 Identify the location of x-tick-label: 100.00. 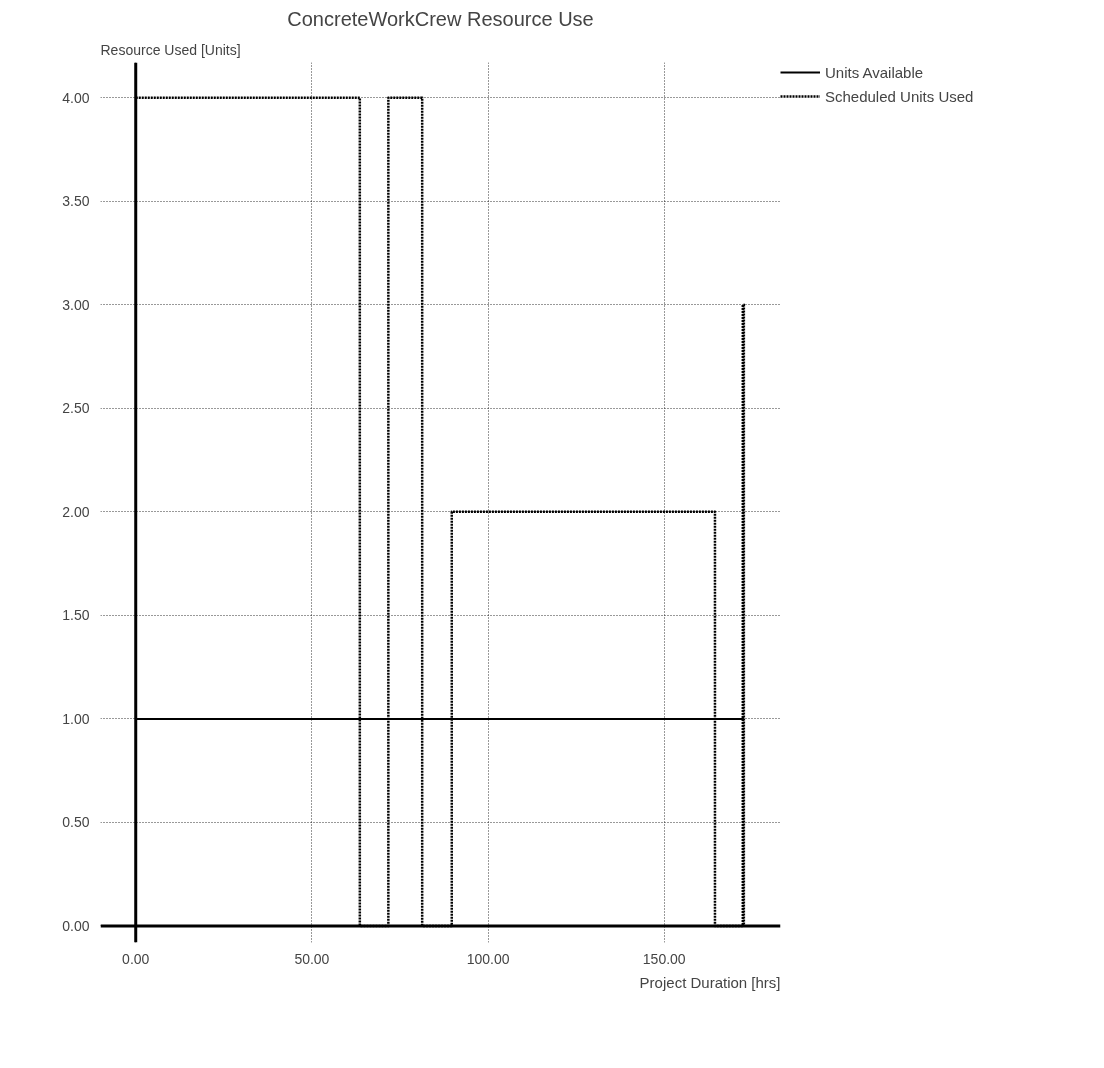
(488, 958).